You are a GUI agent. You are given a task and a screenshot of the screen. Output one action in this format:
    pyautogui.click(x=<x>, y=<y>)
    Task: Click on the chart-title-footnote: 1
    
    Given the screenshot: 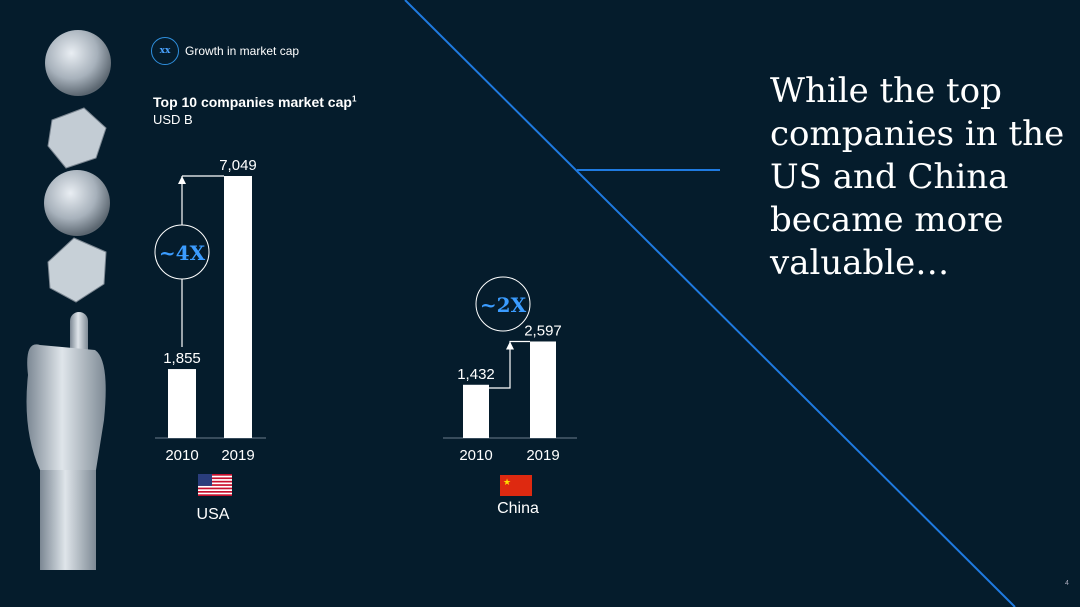 What is the action you would take?
    pyautogui.click(x=354, y=99)
    